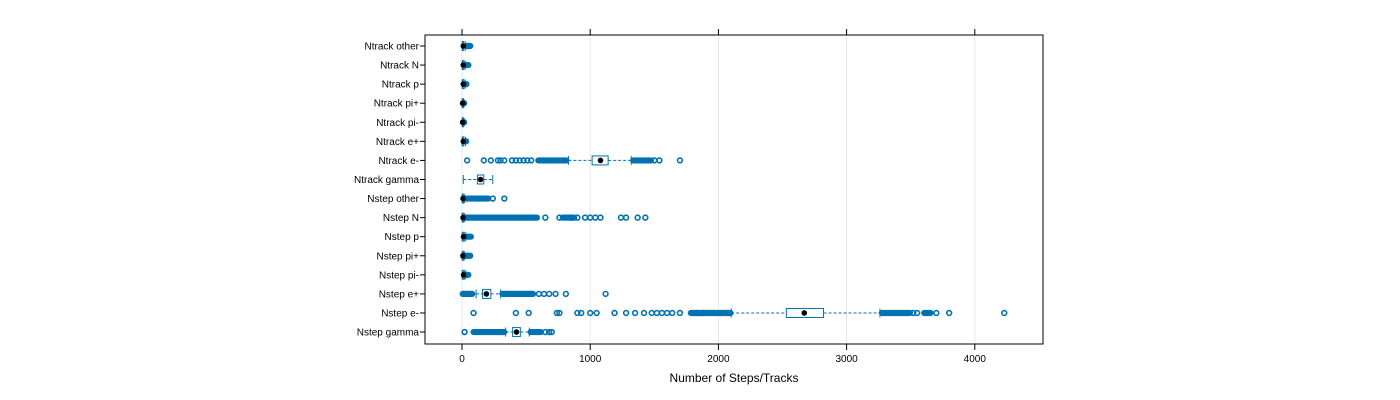  I want to click on category-label: Ntrack other, so click(392, 47).